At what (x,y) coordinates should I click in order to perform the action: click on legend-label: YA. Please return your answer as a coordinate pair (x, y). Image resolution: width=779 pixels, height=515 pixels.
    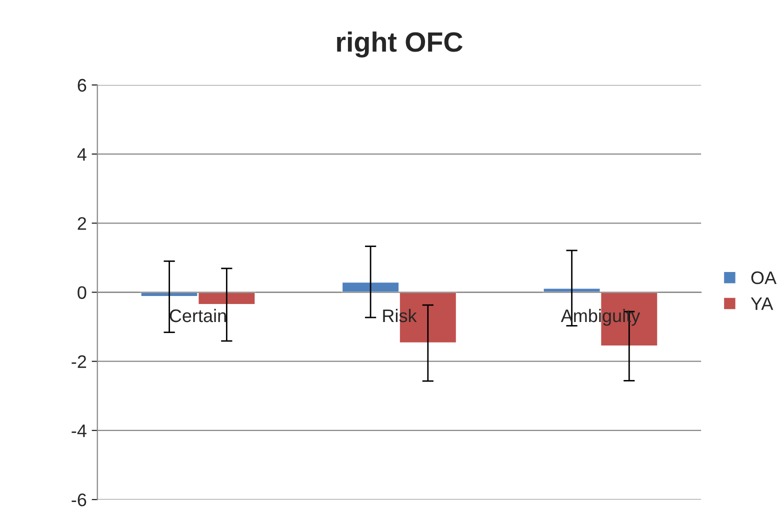
    Looking at the image, I should click on (762, 303).